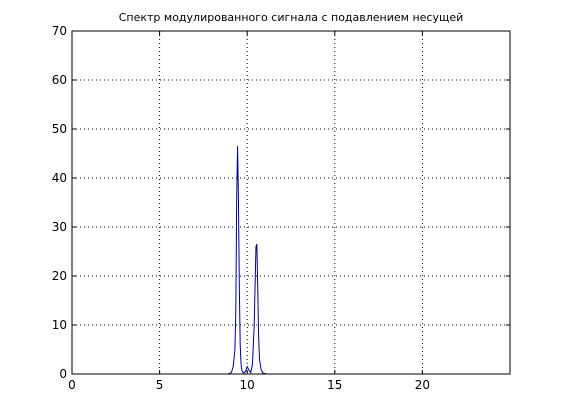 The width and height of the screenshot is (561, 420). I want to click on y-tick-label: 30, so click(59, 227).